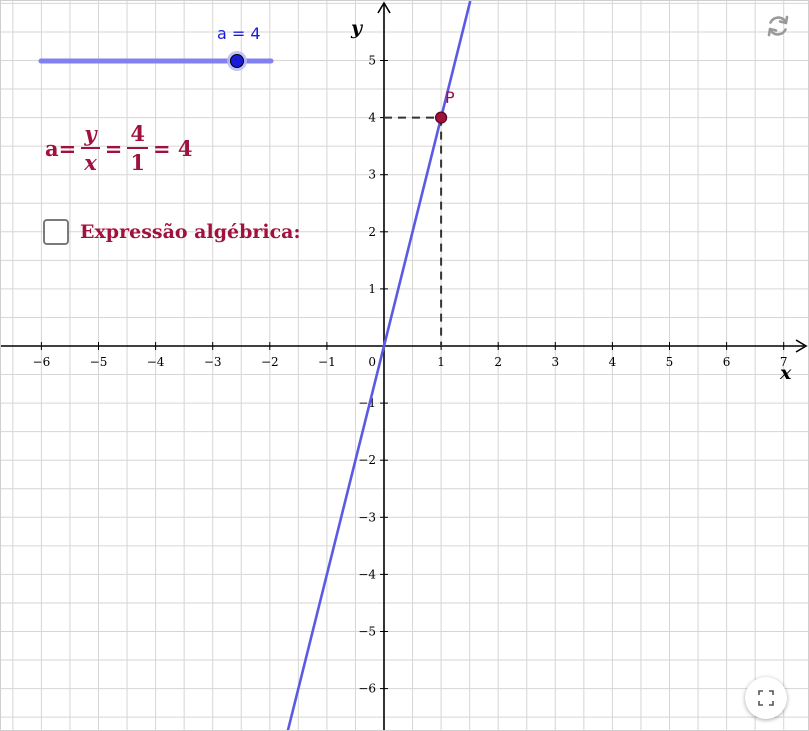 The image size is (809, 731). Describe the element at coordinates (367, 689) in the screenshot. I see `y-tick-label: −6` at that location.